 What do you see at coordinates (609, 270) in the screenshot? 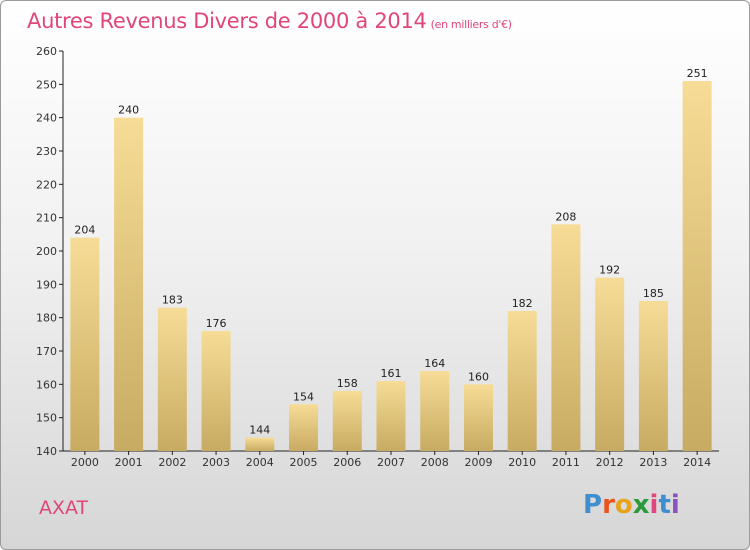
I see `bar-value-label: 192` at bounding box center [609, 270].